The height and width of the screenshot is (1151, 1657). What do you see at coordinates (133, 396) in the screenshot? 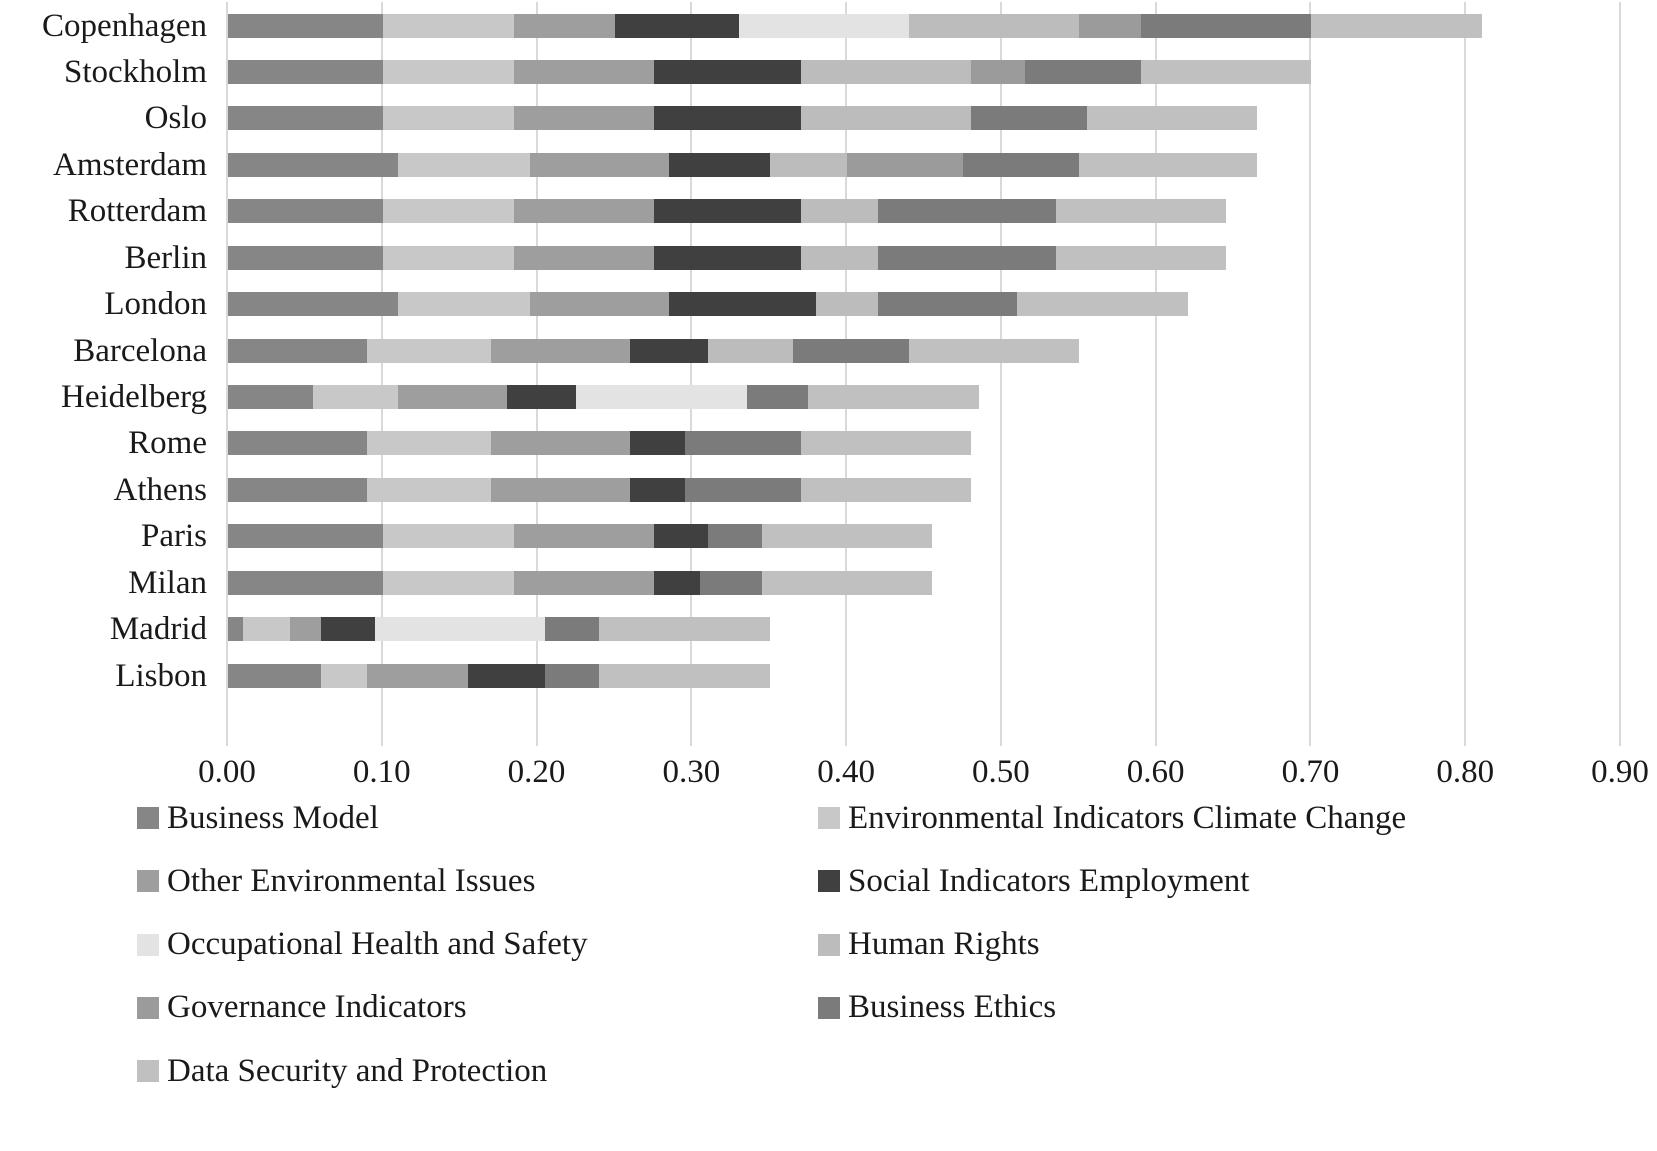
I see `y-axis-label: Heidelberg` at bounding box center [133, 396].